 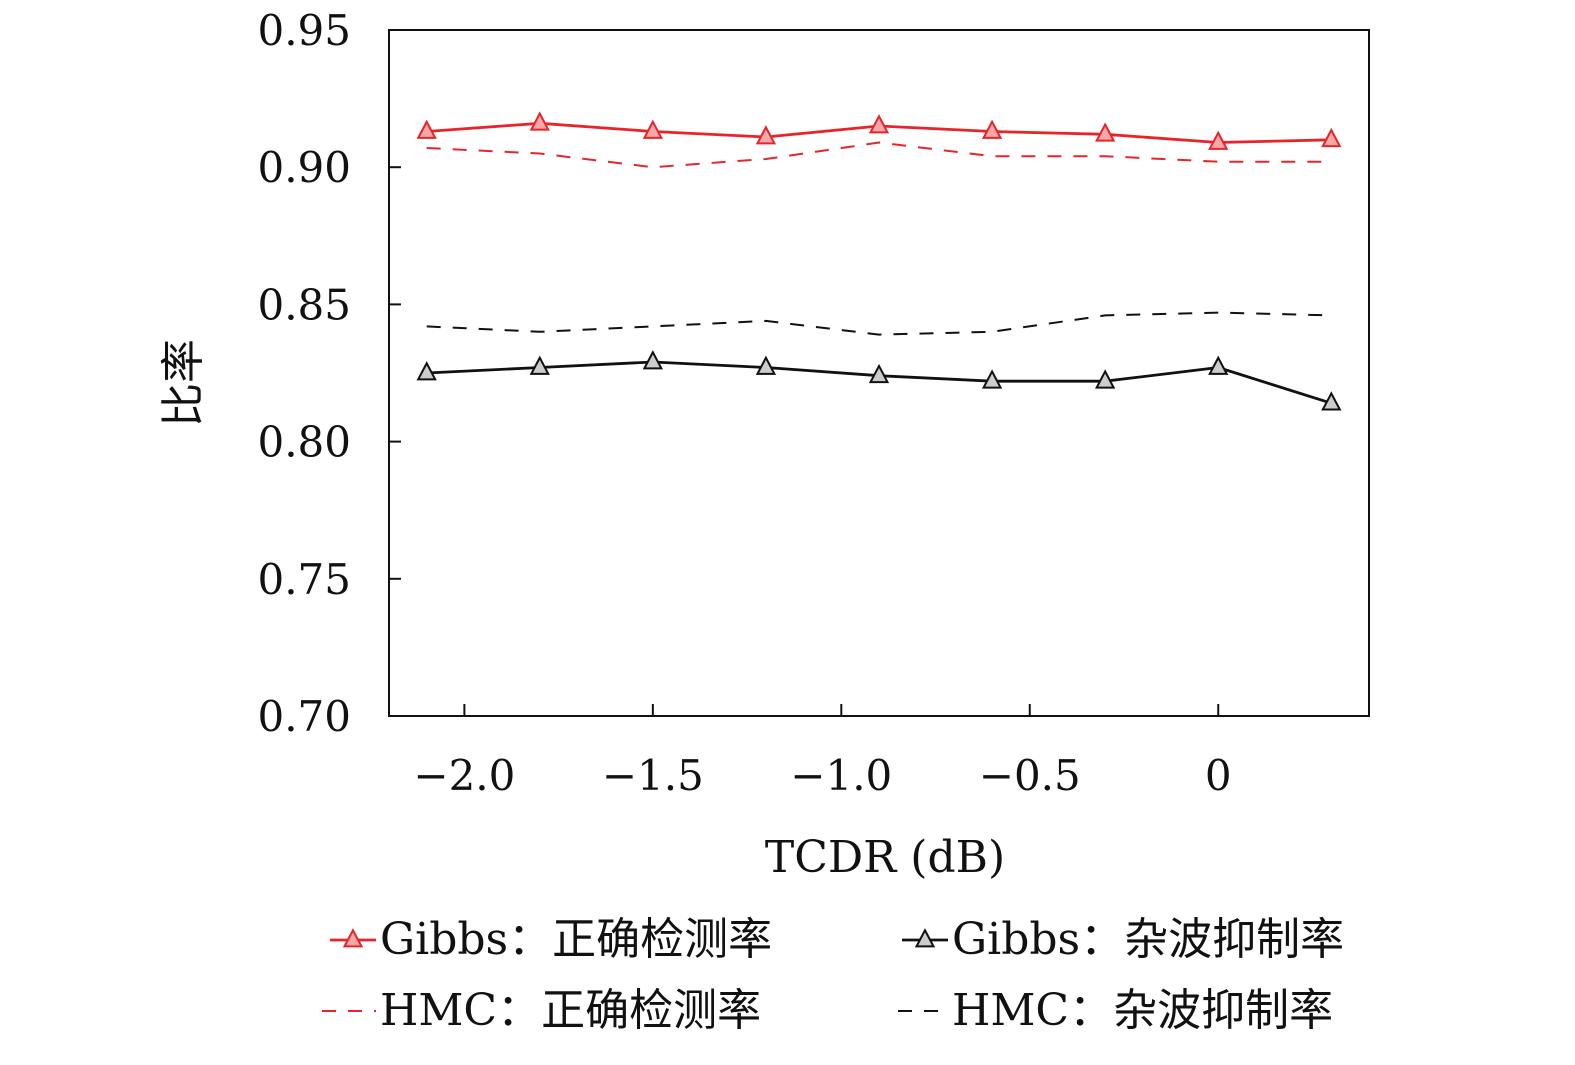 I want to click on y-tick-label: 0.80, so click(x=304, y=442).